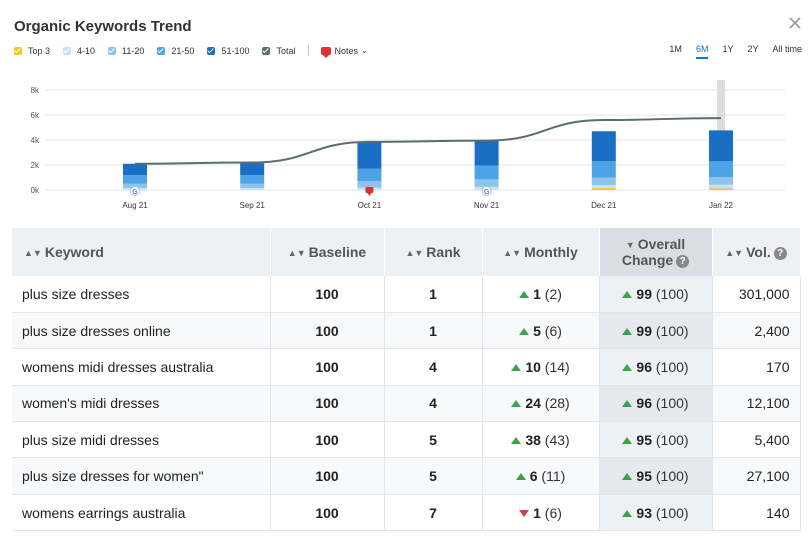  I want to click on legend-label: Top 3, so click(39, 50).